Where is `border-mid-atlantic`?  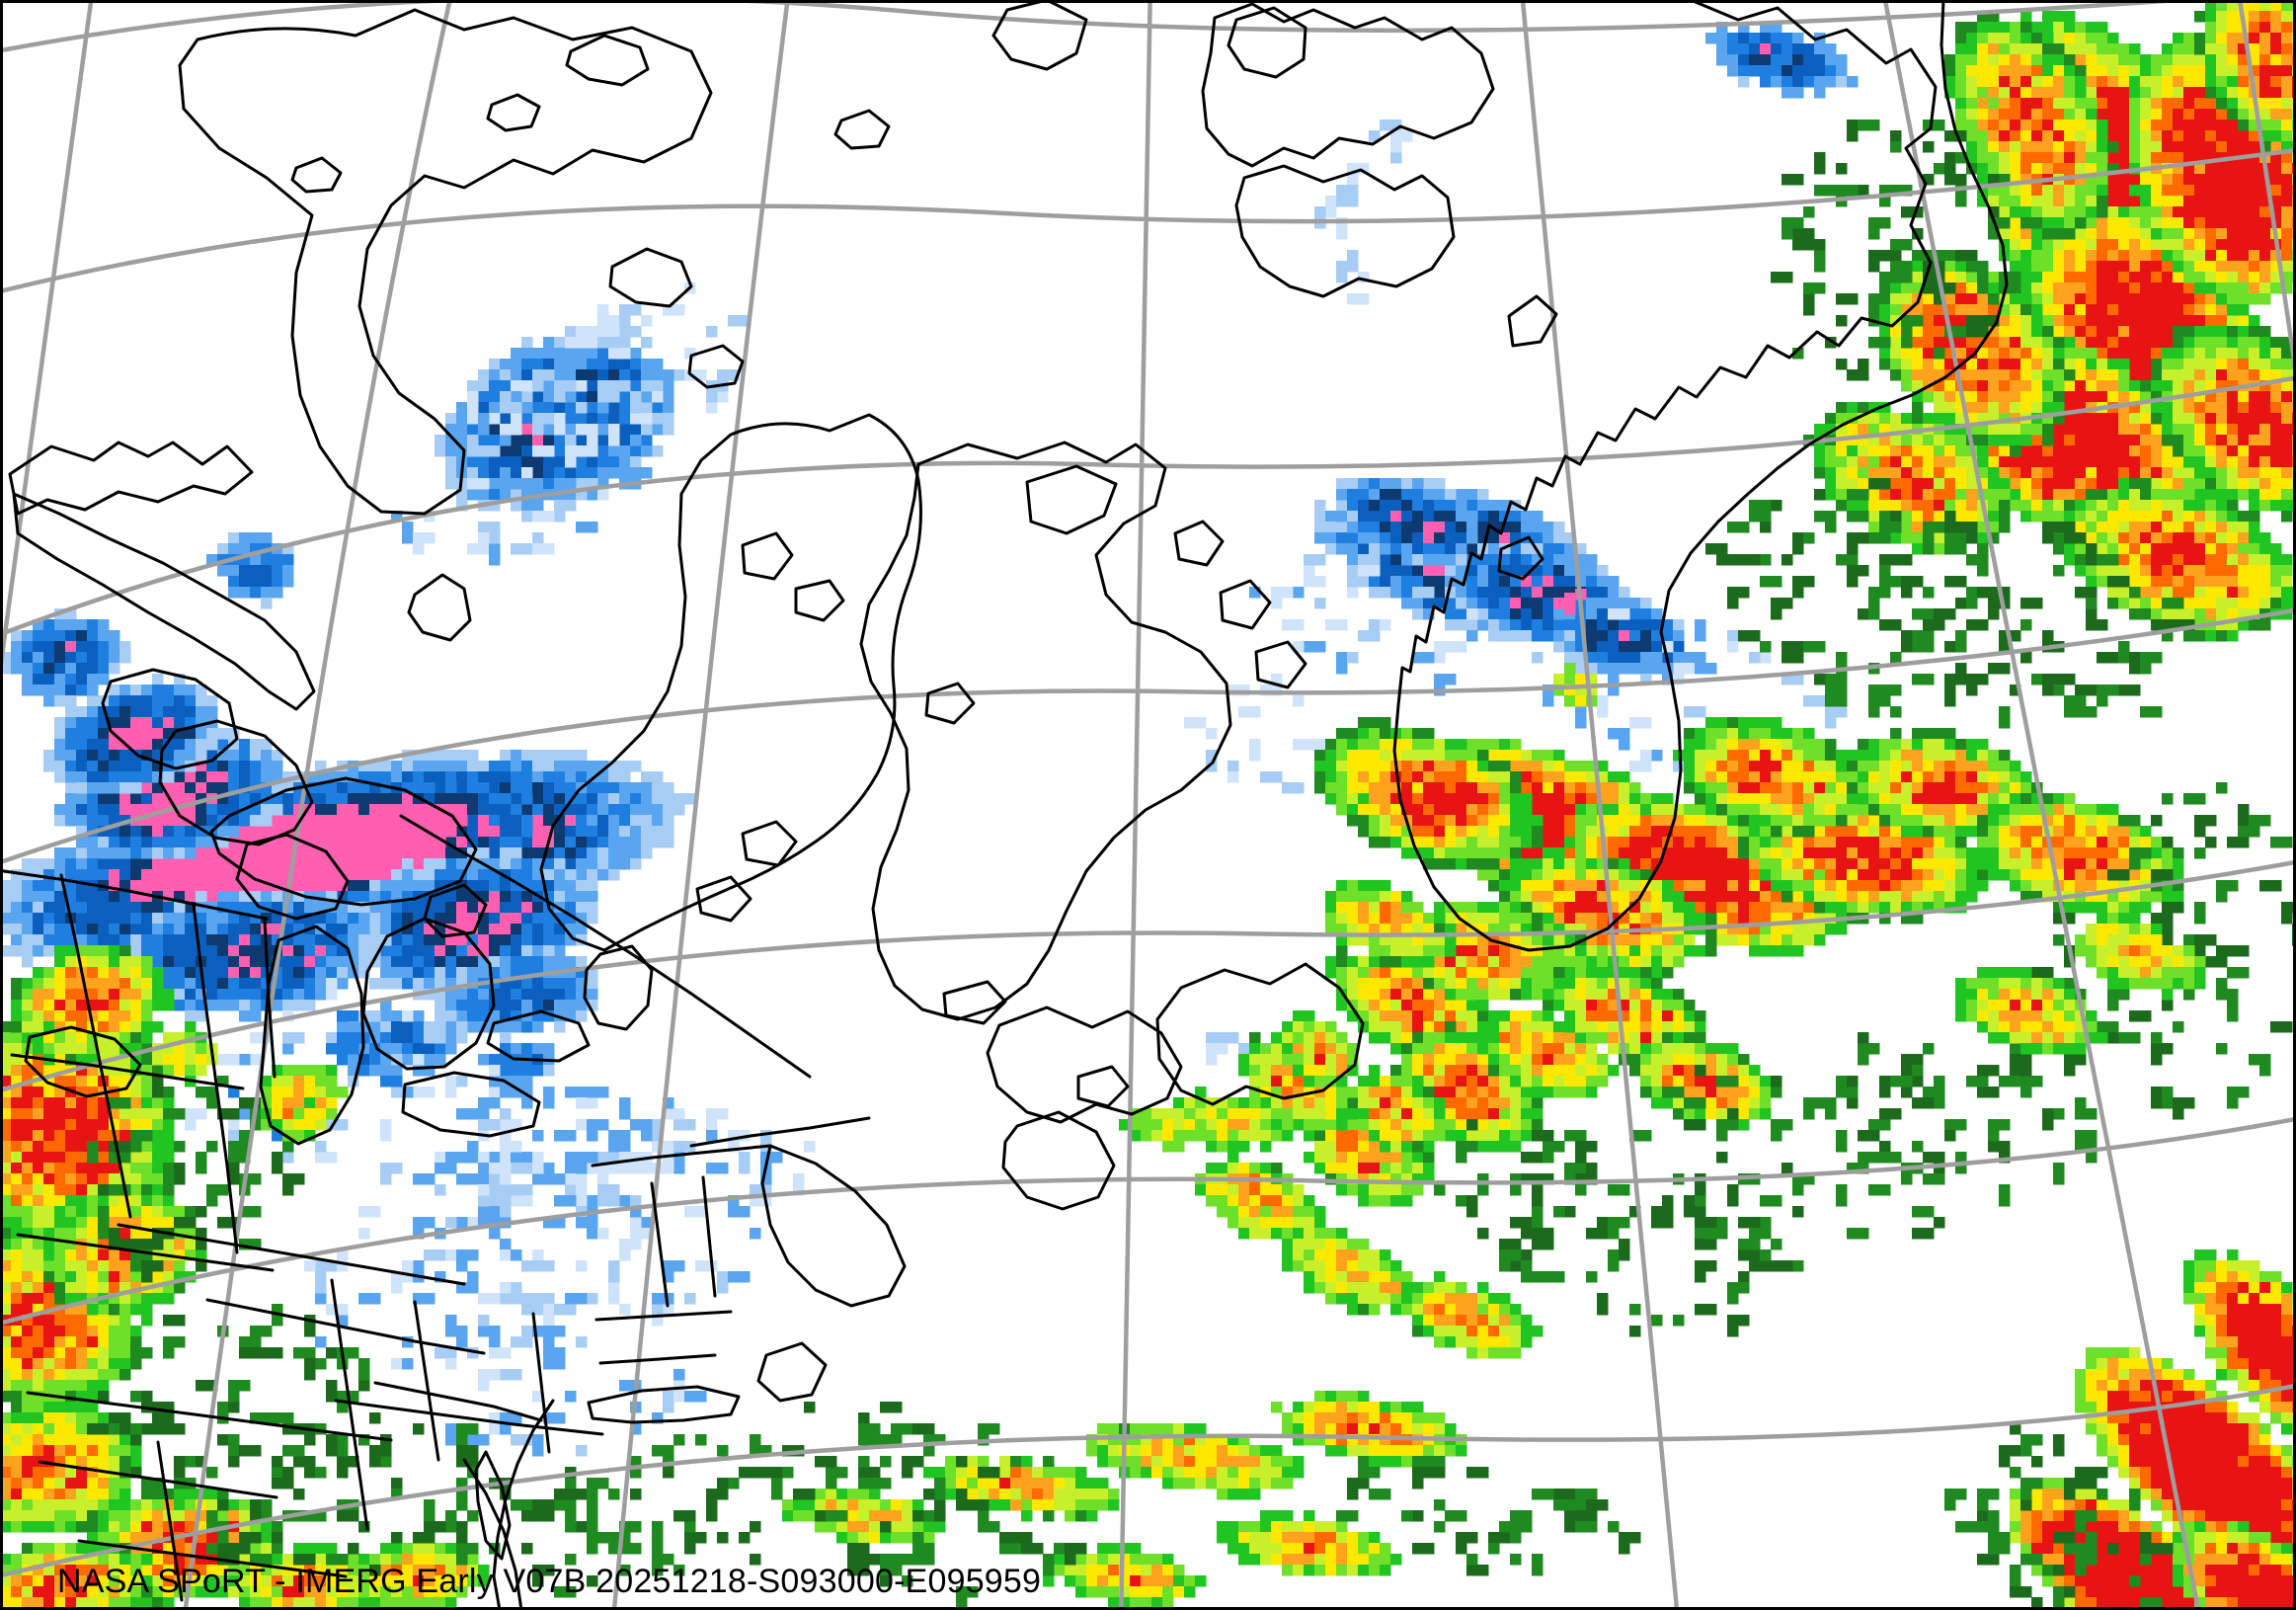 border-mid-atlantic is located at coordinates (458, 1401).